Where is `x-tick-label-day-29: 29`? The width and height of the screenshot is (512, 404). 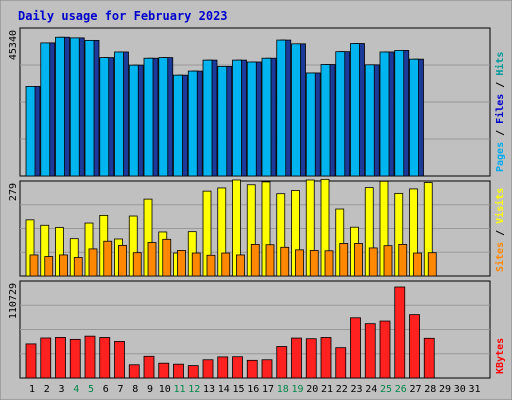 x-tick-label-day-29: 29 is located at coordinates (445, 389).